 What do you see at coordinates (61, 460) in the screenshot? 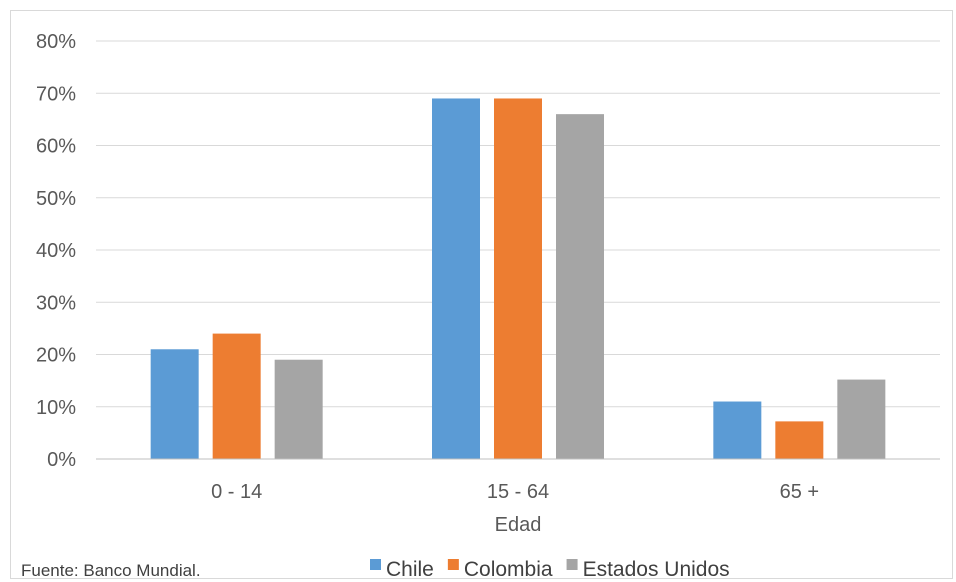
I see `y-tick-label: 0%` at bounding box center [61, 460].